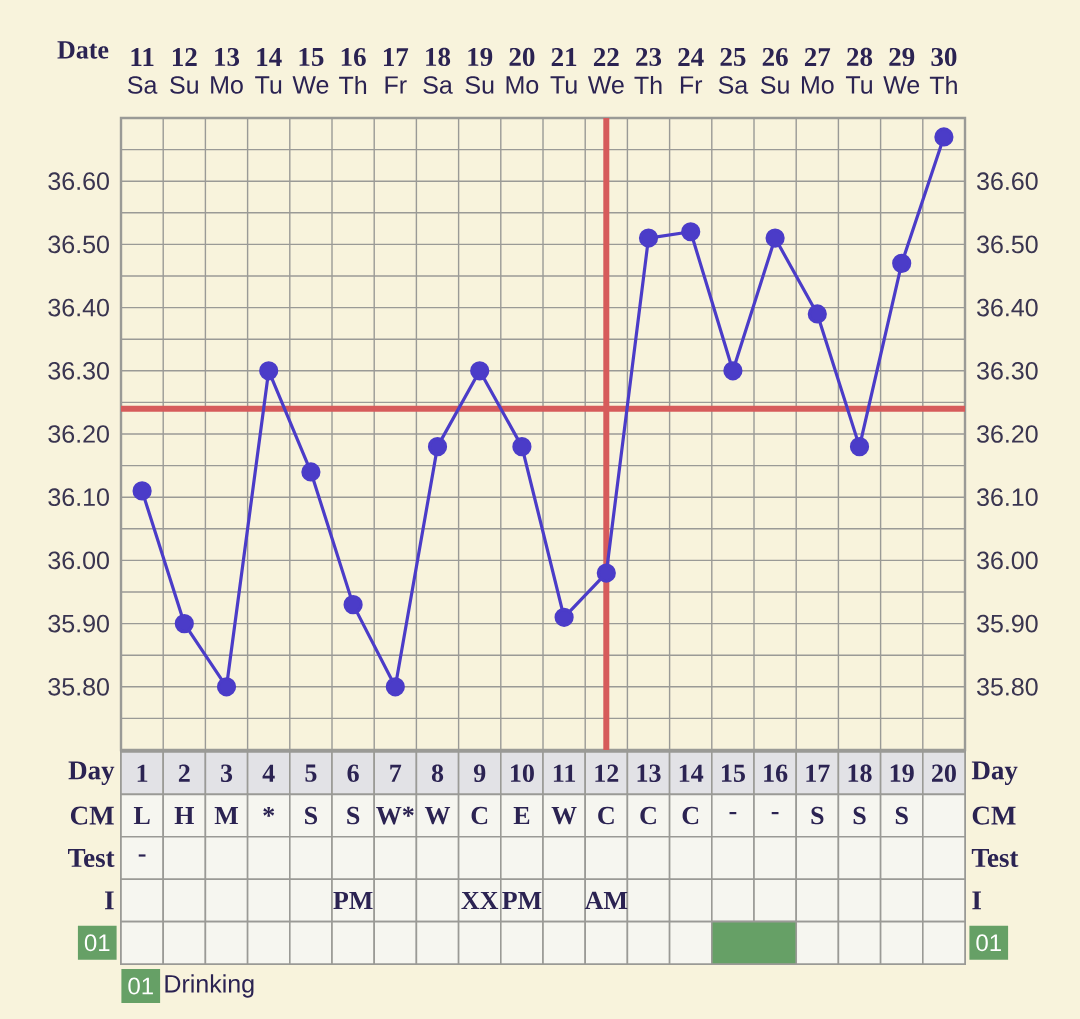 This screenshot has height=1019, width=1080. I want to click on y-tick-label: 36.60, so click(78, 181).